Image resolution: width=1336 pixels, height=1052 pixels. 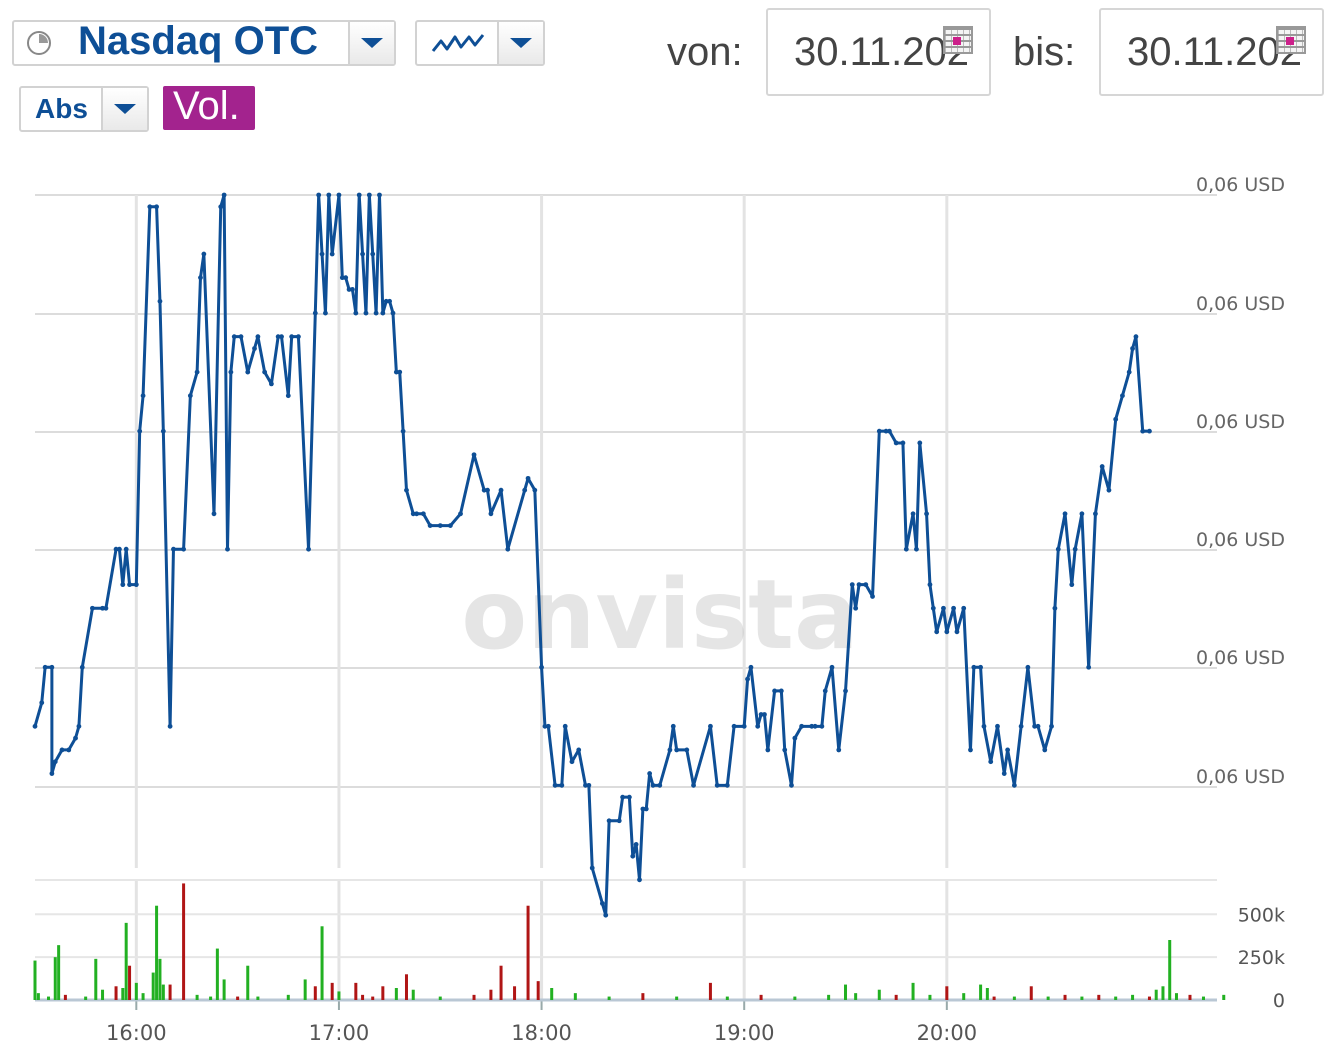 I want to click on from-date-field: 30.11.202, so click(x=878, y=52).